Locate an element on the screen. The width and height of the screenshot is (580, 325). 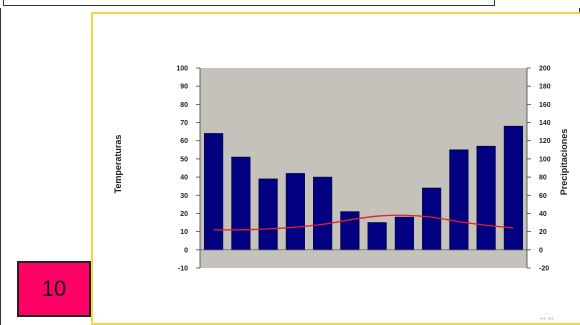
right-tick-label: 80 is located at coordinates (543, 178).